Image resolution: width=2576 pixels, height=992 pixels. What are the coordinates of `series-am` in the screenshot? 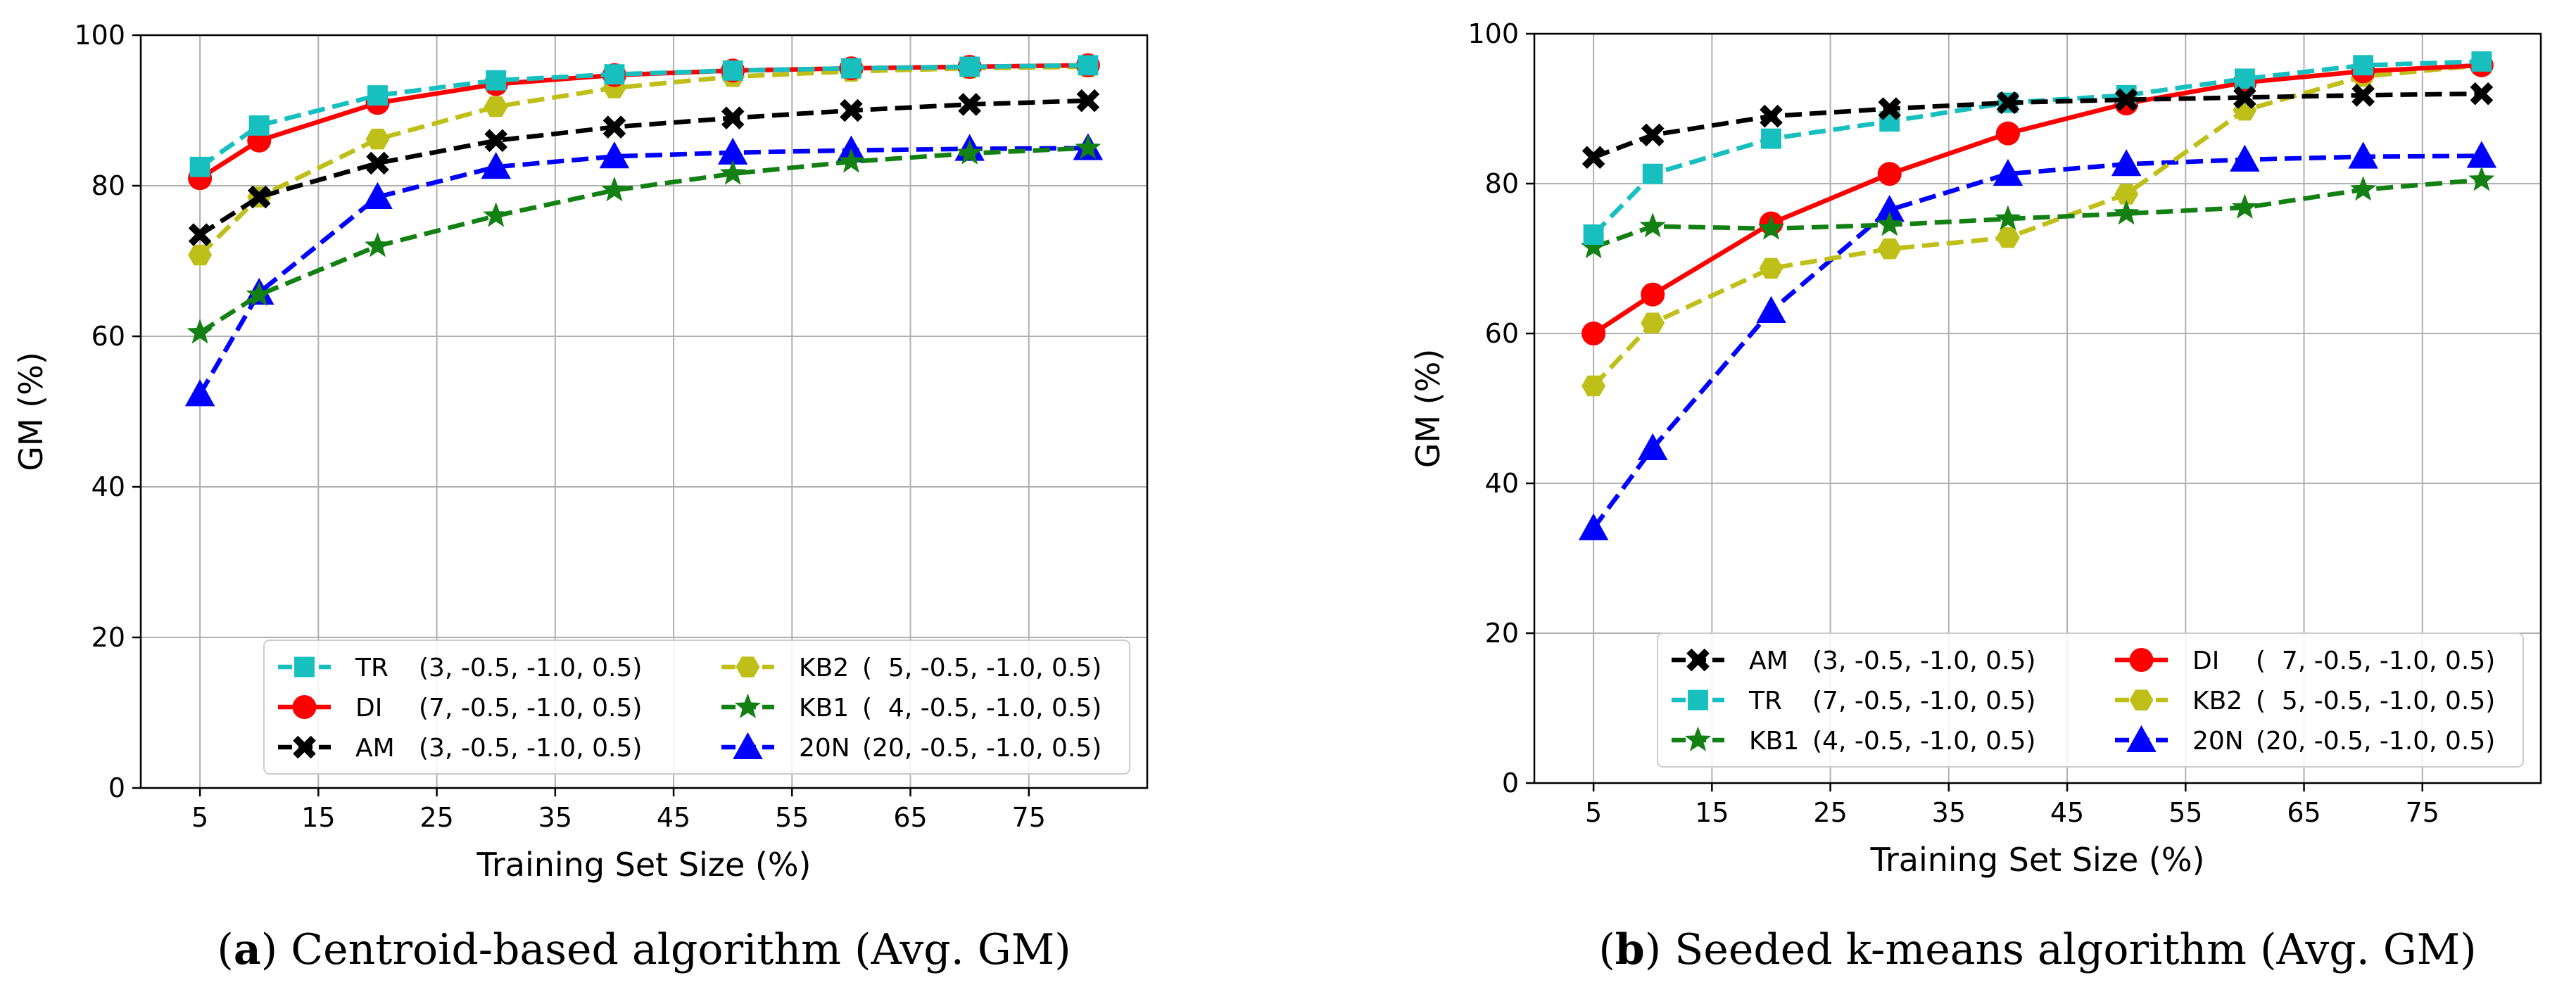 It's located at (644, 167).